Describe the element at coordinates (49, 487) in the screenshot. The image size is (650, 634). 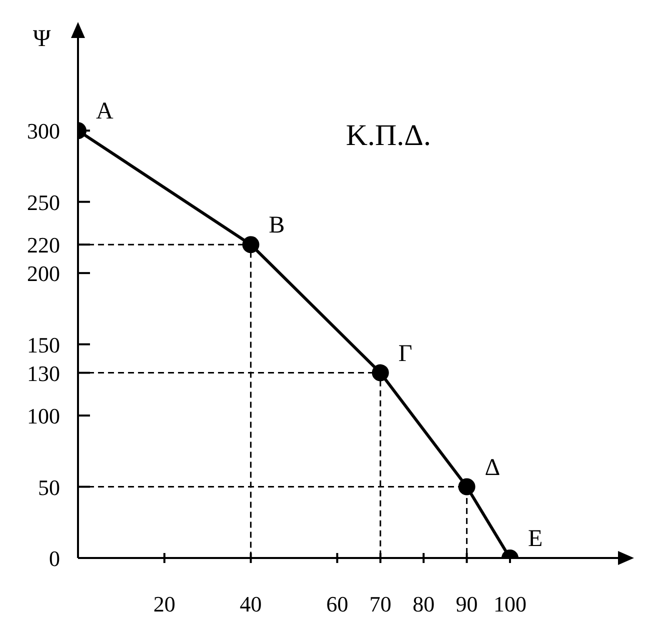
I see `y-tick-label: 50` at that location.